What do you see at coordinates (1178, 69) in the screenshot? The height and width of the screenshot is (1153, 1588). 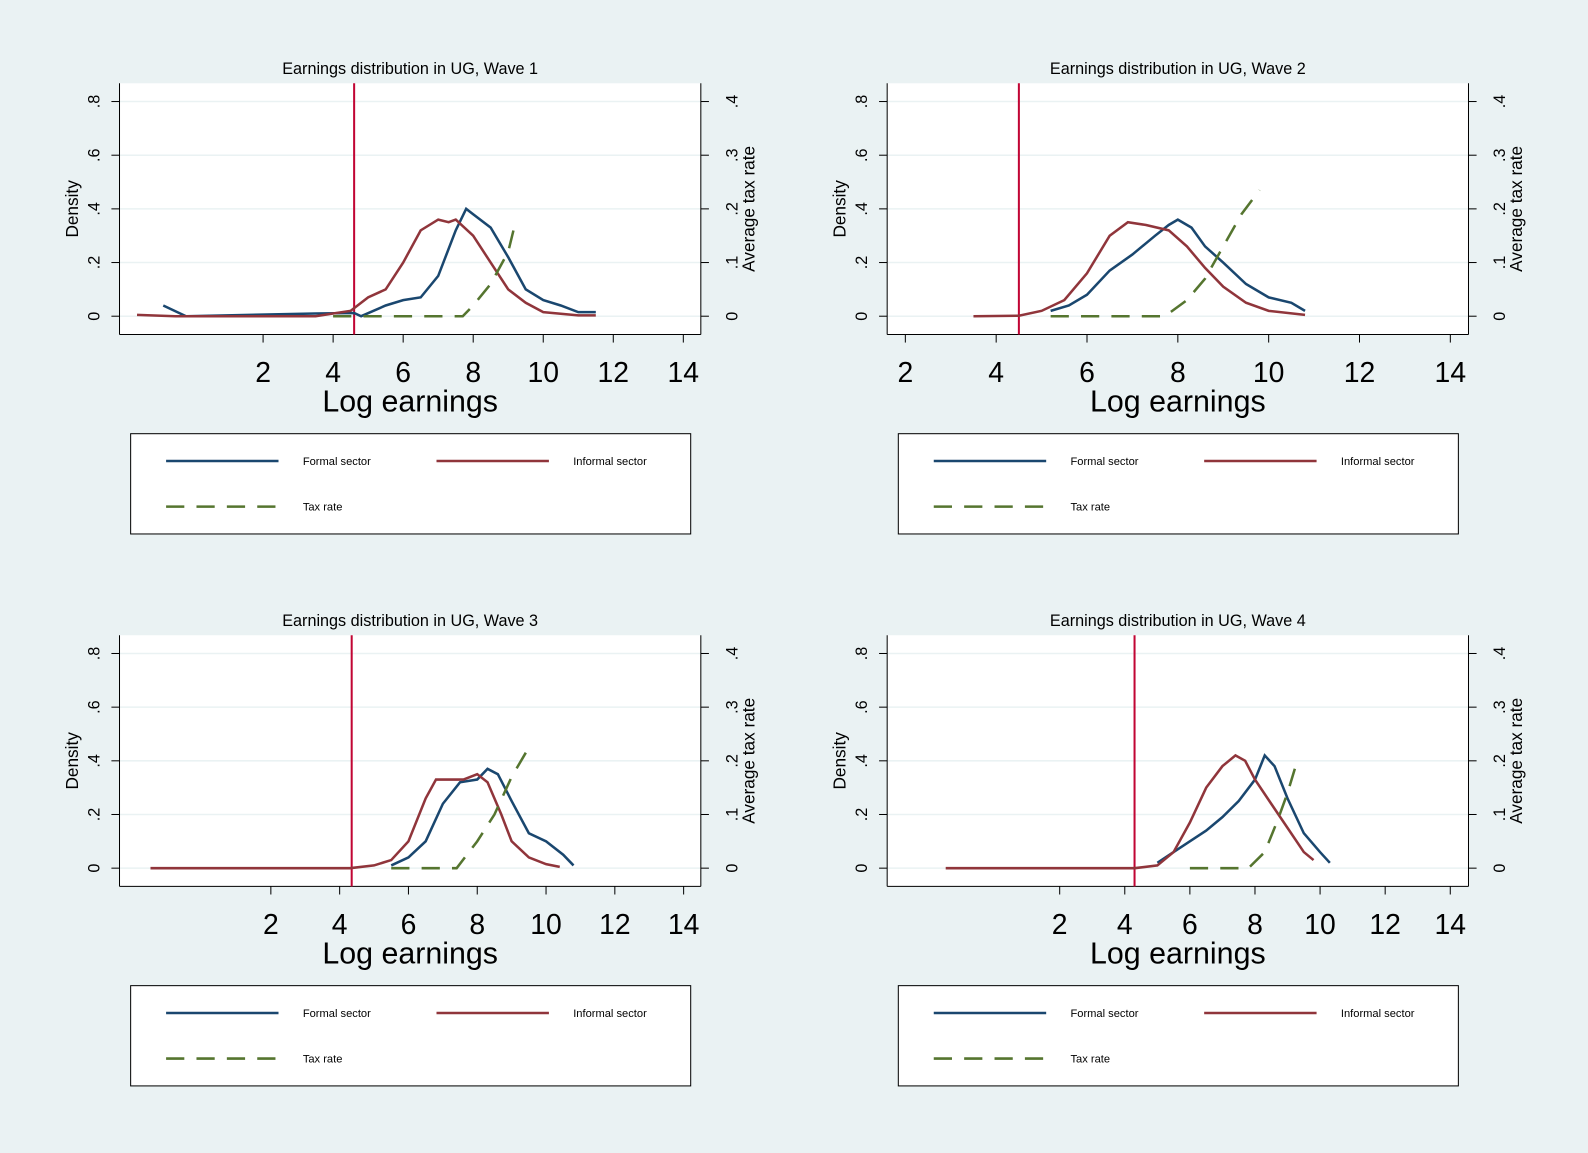 I see `chart-title: Earnings distribution in UG, Wave 2` at bounding box center [1178, 69].